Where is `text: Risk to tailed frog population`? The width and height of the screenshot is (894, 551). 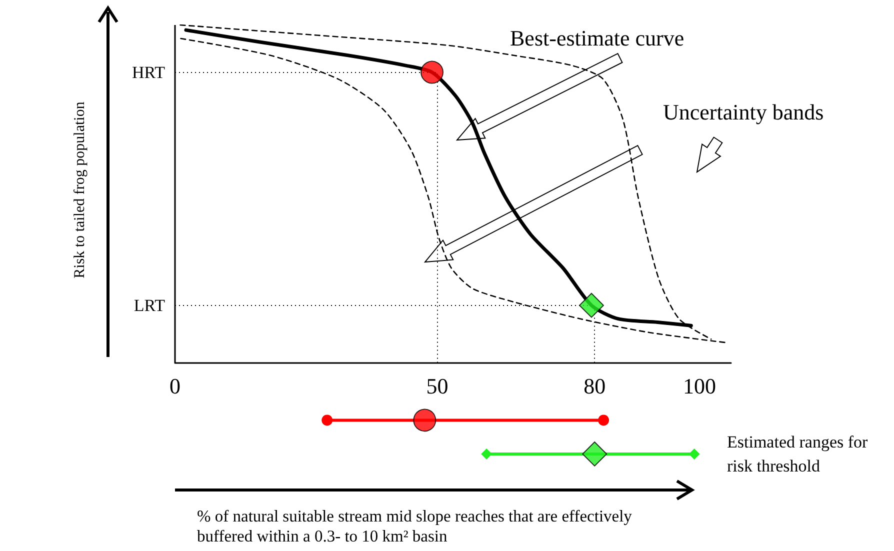 text: Risk to tailed frog population is located at coordinates (80, 189).